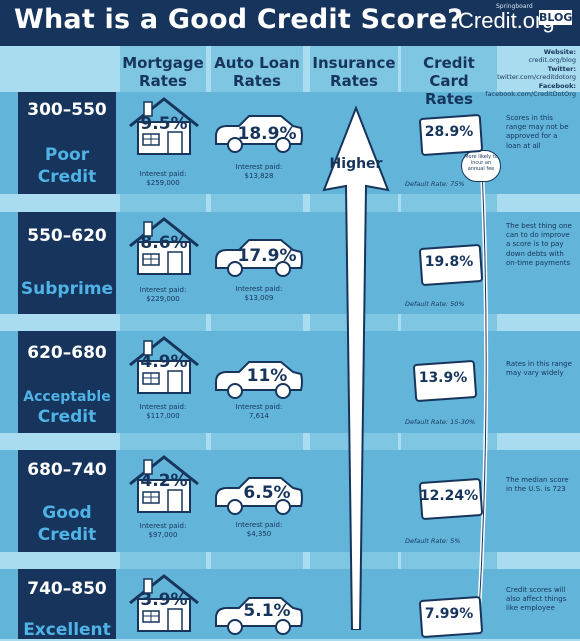  What do you see at coordinates (163, 530) in the screenshot?
I see `mortgage-interest-paid: Interest paid: $97,000` at bounding box center [163, 530].